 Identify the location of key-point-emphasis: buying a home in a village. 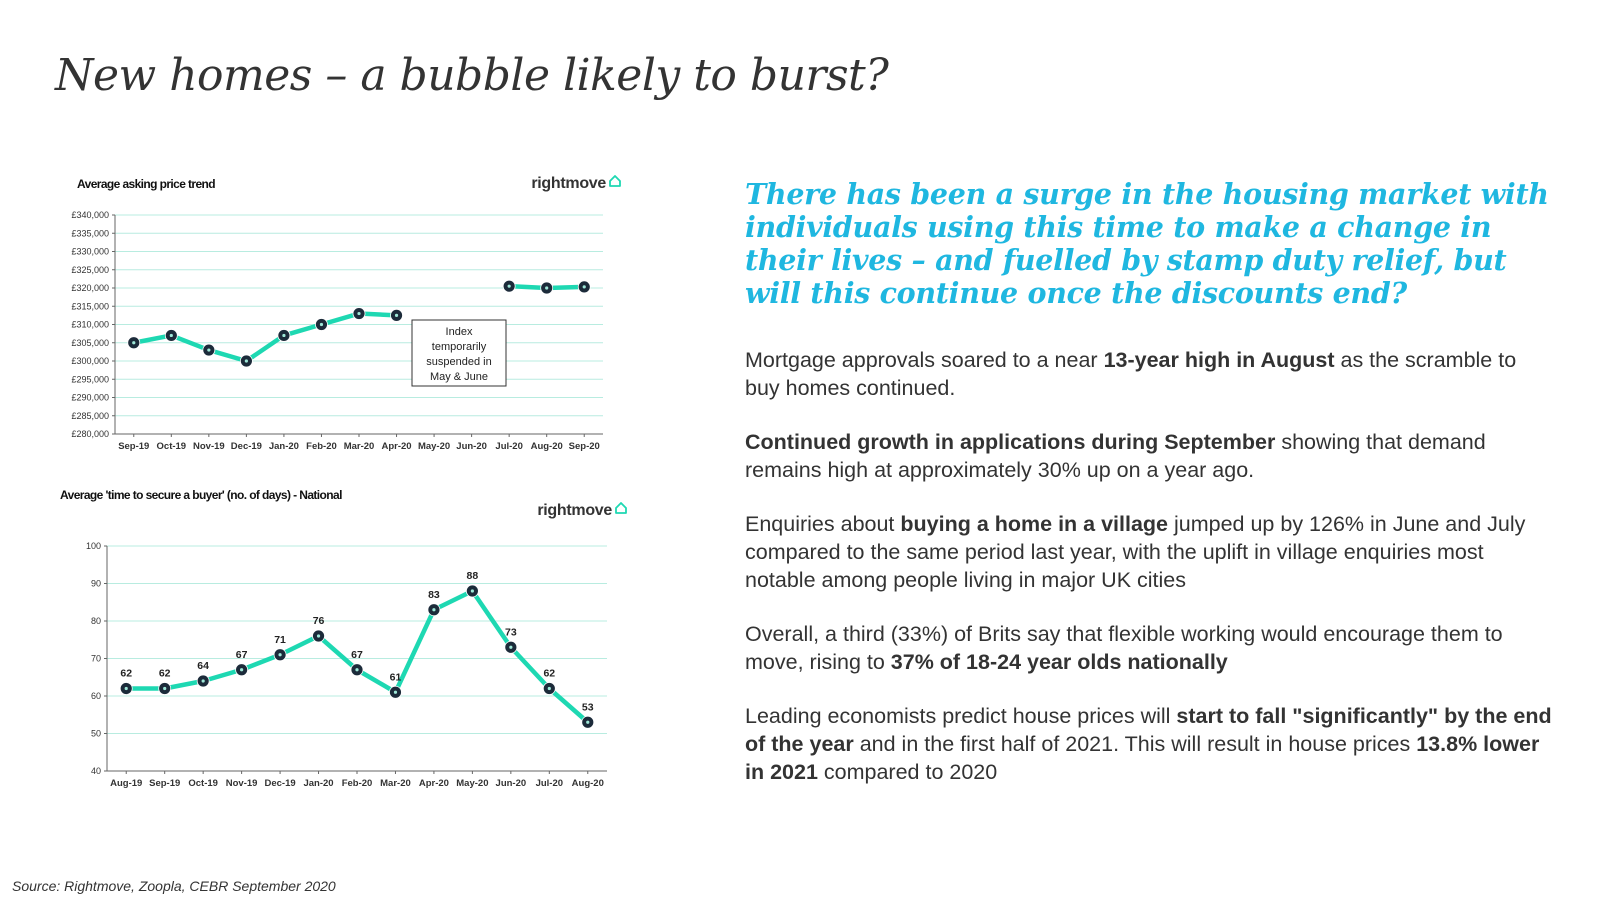
(1034, 524).